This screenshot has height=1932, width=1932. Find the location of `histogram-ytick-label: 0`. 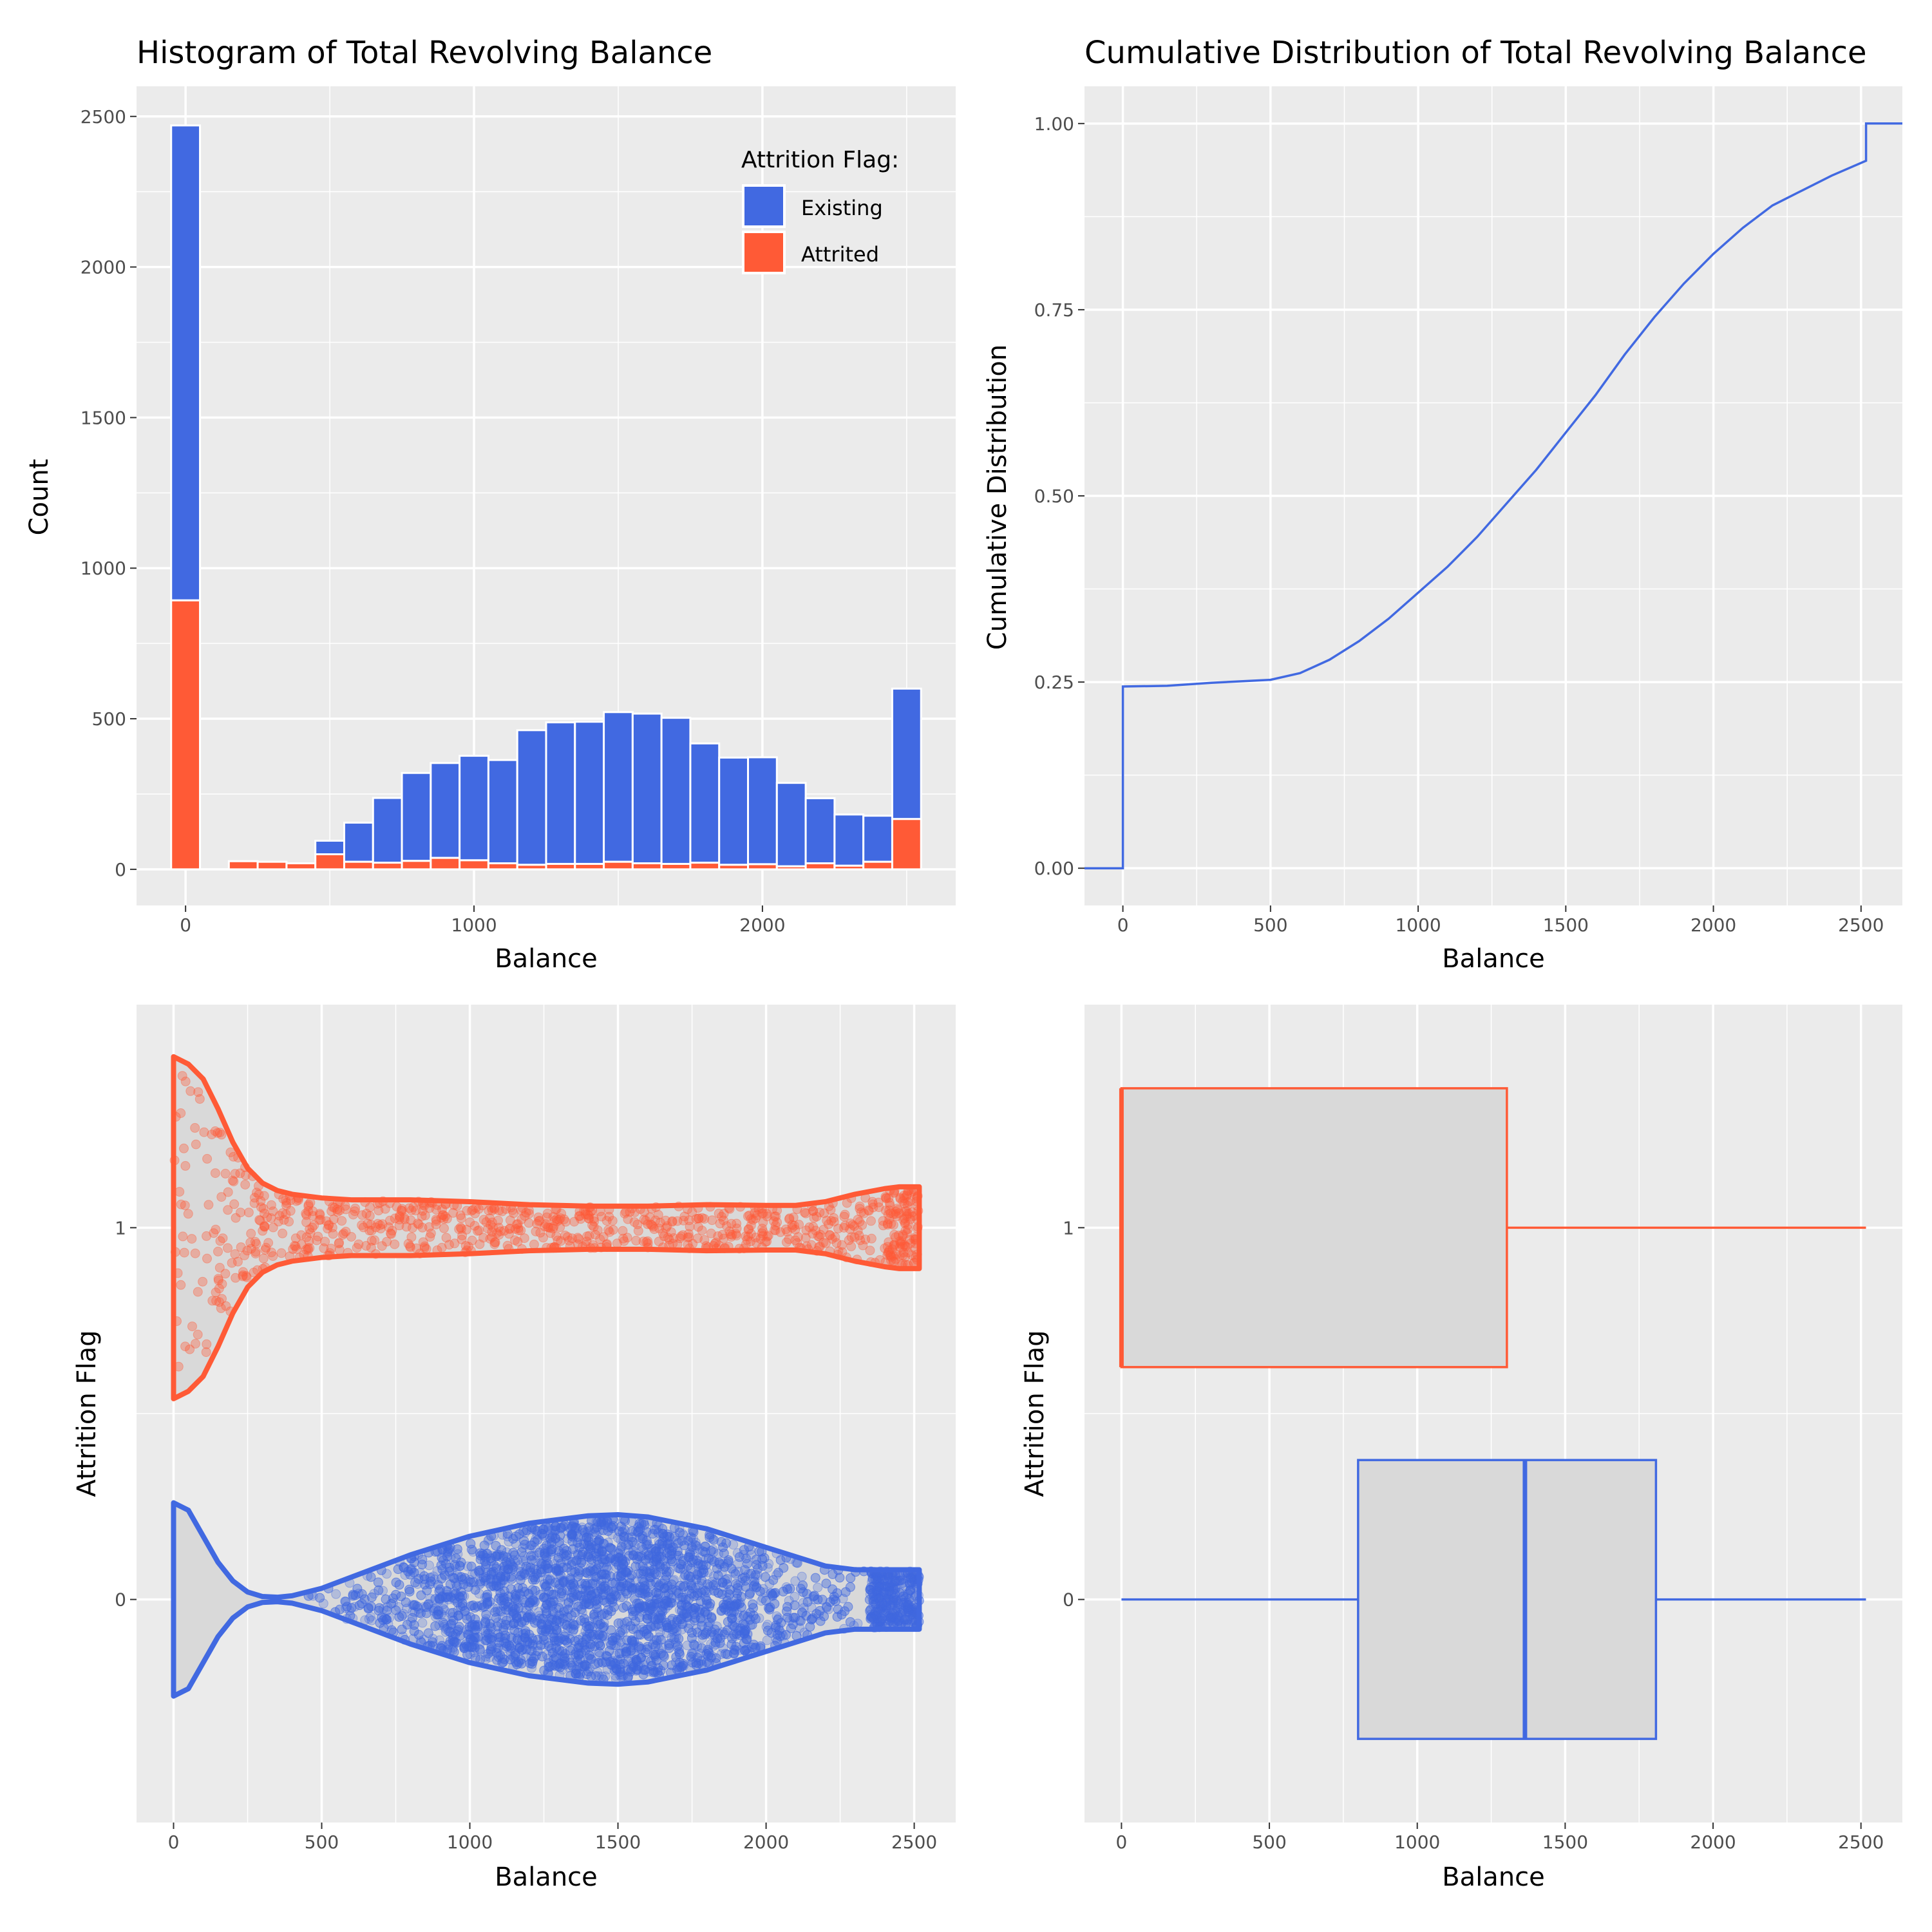

histogram-ytick-label: 0 is located at coordinates (120, 870).